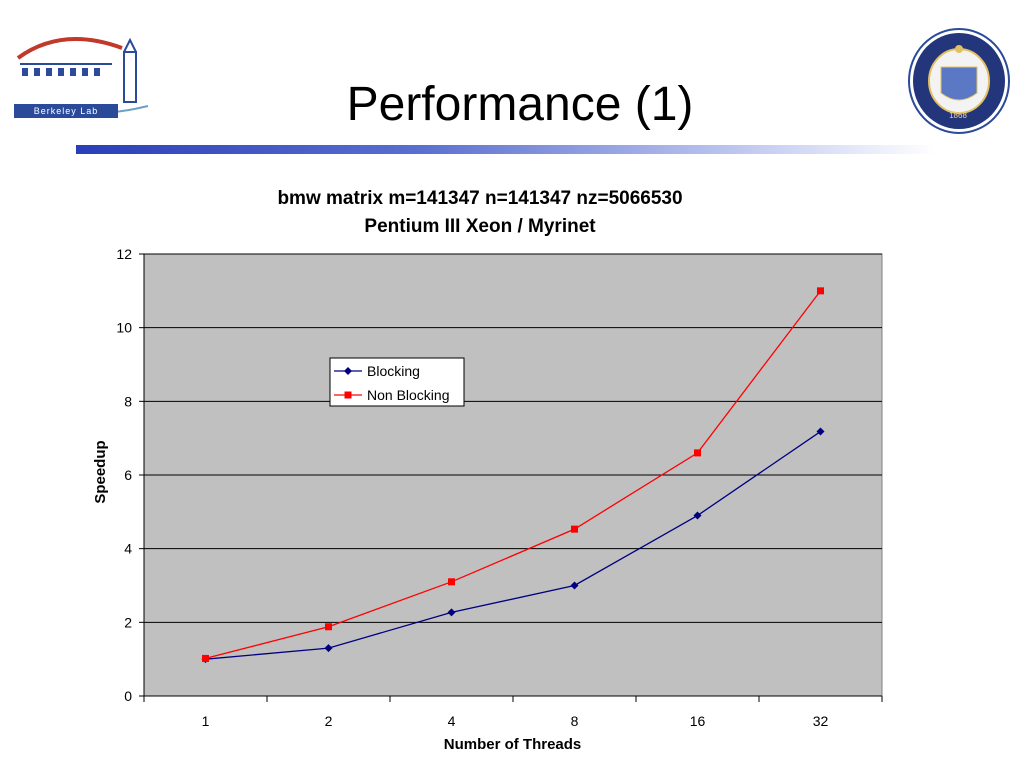 Image resolution: width=1024 pixels, height=768 pixels. What do you see at coordinates (124, 328) in the screenshot?
I see `y-tick-label: 10` at bounding box center [124, 328].